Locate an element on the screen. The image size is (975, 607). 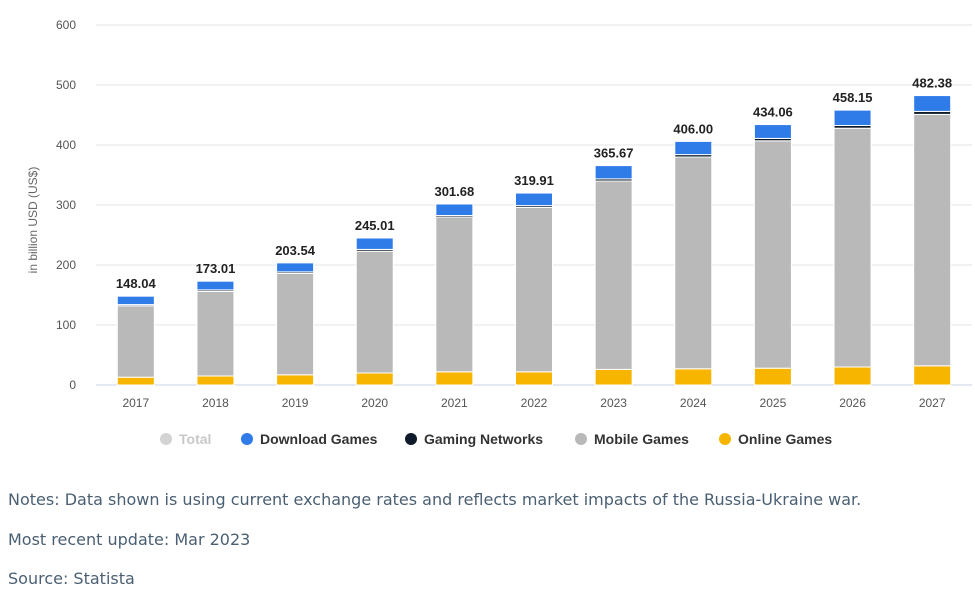
x-tick-label: 2019 is located at coordinates (295, 403).